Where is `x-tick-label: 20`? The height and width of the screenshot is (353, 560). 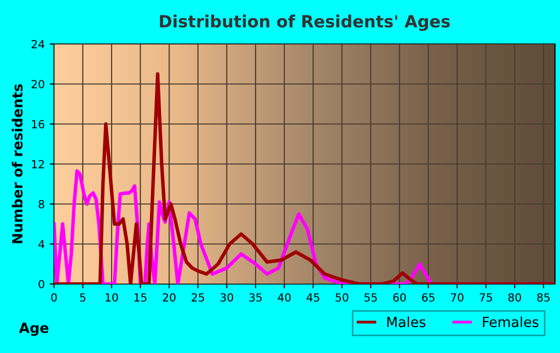 x-tick-label: 20 is located at coordinates (169, 297).